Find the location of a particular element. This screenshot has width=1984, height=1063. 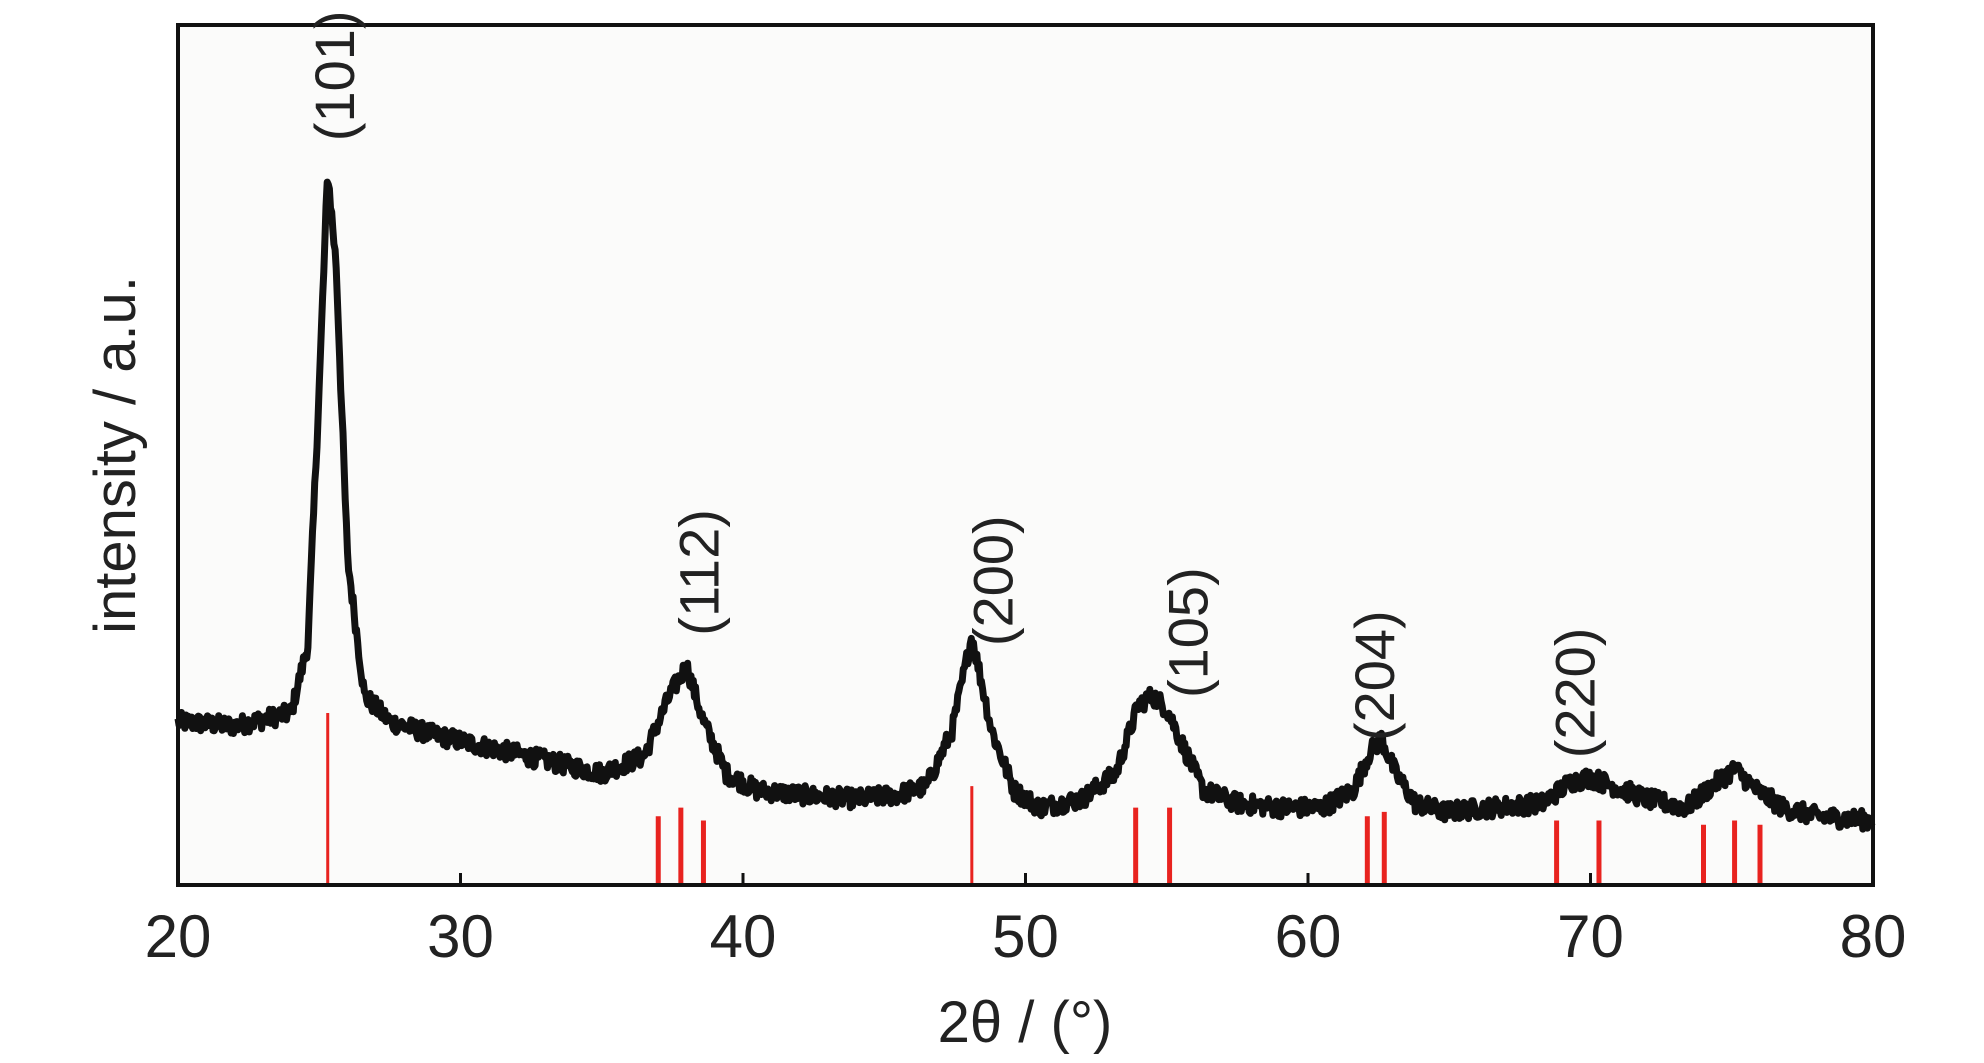

x-tick-label: 60 is located at coordinates (1308, 936).